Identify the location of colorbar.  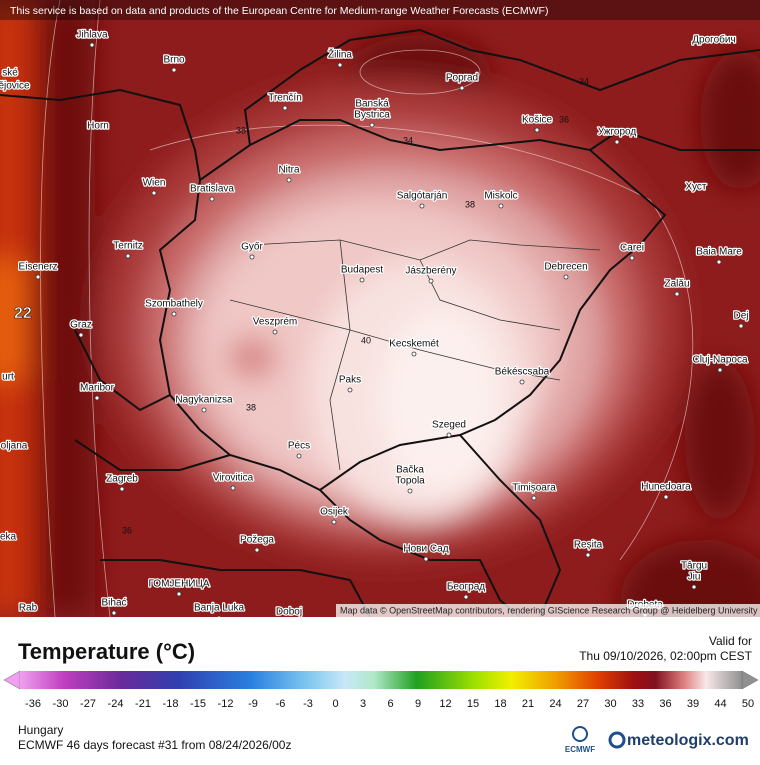
(381, 680).